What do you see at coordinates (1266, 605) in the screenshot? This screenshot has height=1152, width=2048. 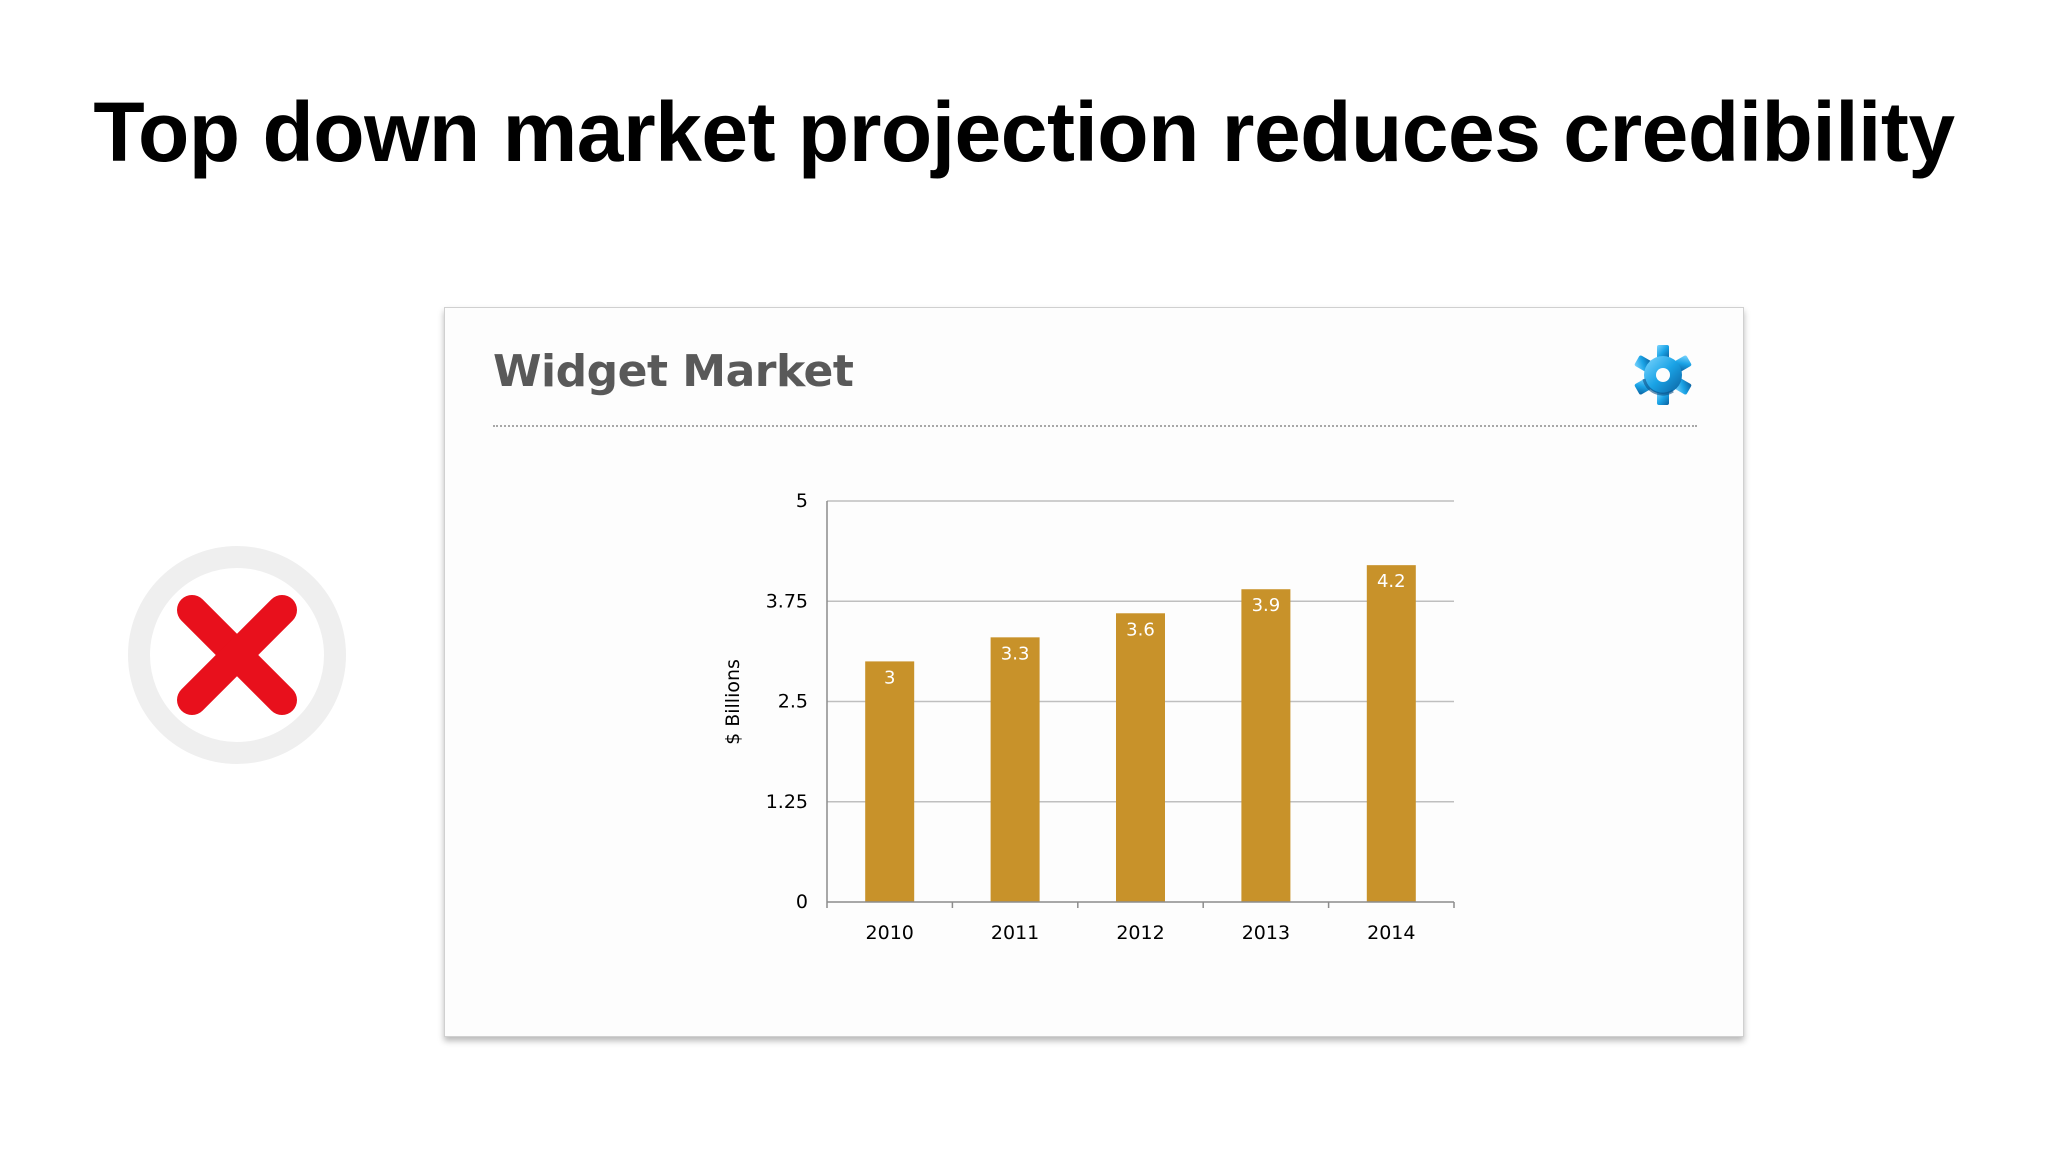 I see `data-label: 3.9` at bounding box center [1266, 605].